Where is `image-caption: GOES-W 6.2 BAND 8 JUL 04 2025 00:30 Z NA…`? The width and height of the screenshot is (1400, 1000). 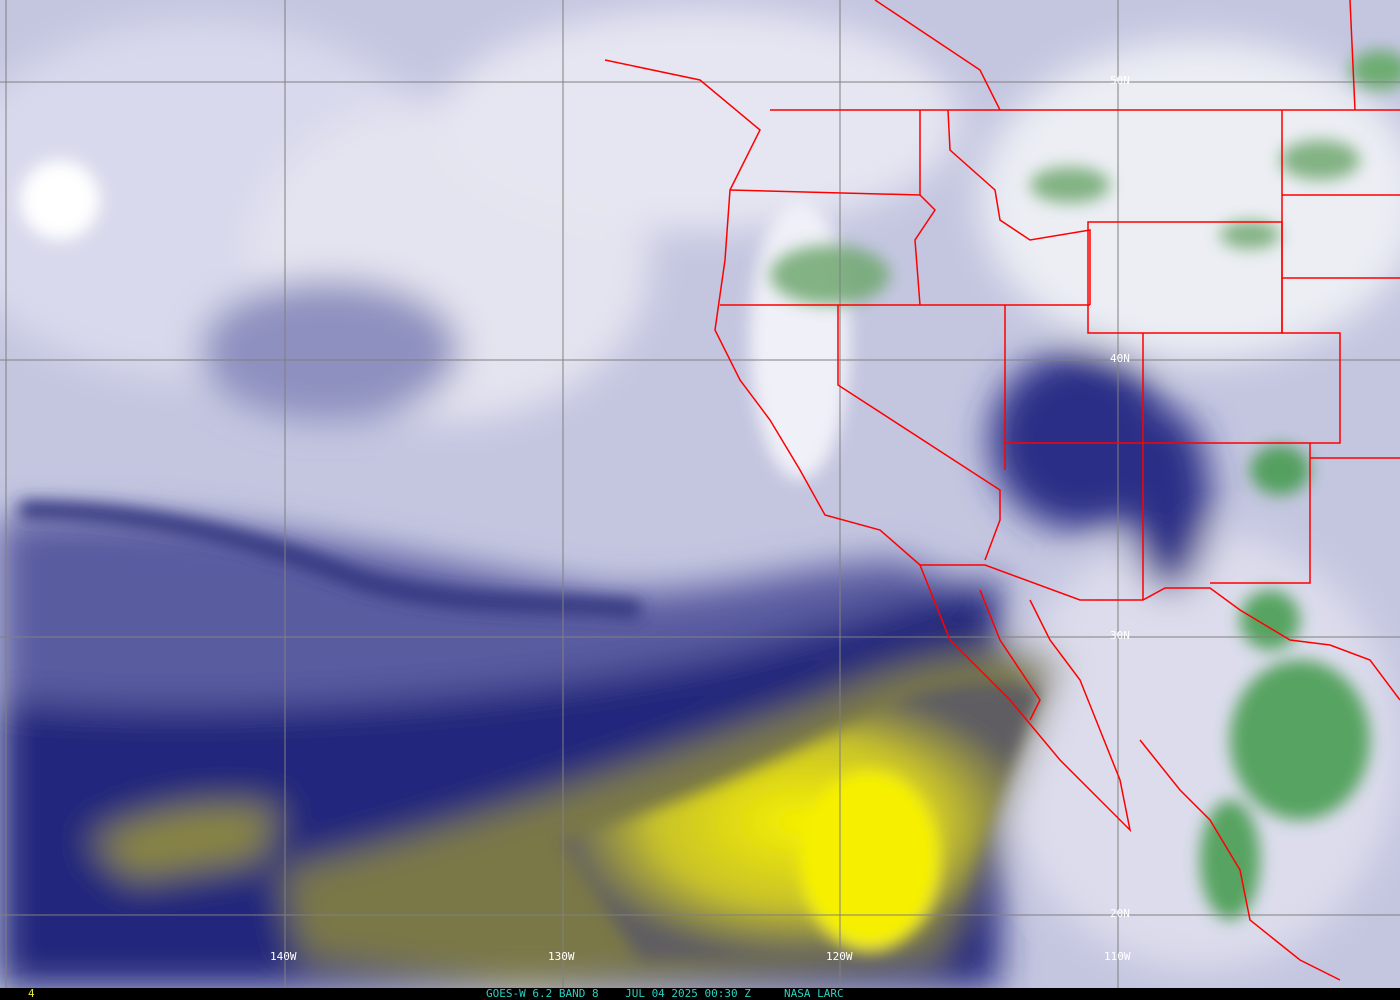
image-caption: GOES-W 6.2 BAND 8 JUL 04 2025 00:30 Z NA… is located at coordinates (665, 993).